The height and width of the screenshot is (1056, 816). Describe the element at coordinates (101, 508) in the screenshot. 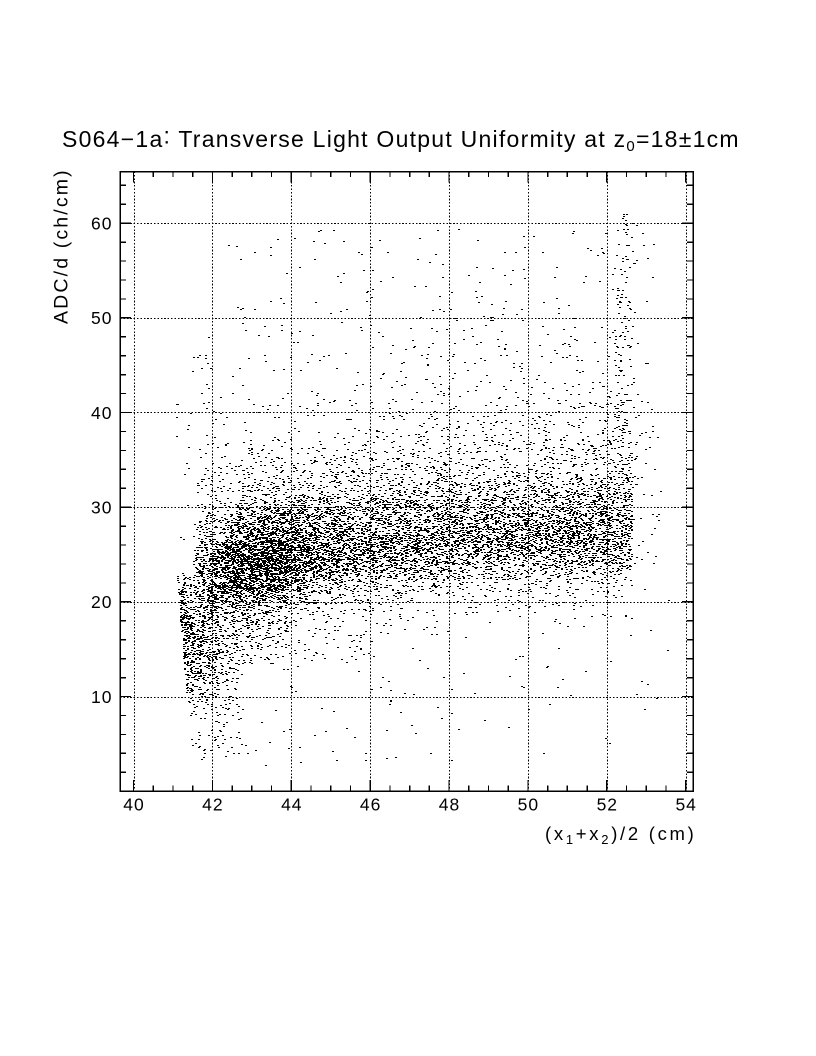

I see `svg-text: 30` at that location.